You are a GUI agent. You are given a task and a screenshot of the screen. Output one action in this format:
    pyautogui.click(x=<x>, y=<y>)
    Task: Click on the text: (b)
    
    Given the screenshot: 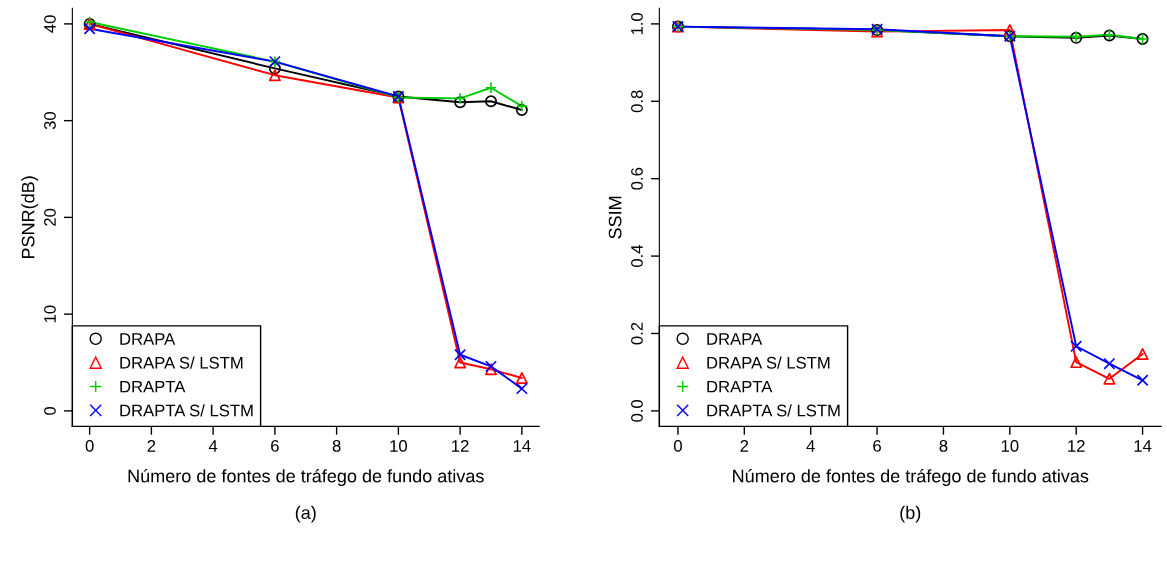 What is the action you would take?
    pyautogui.click(x=910, y=514)
    